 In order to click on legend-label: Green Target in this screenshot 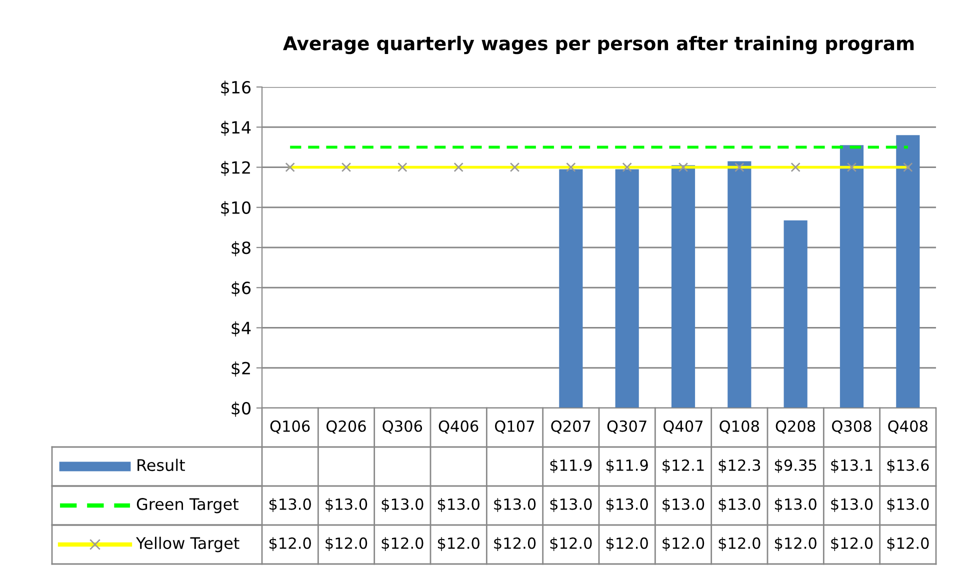, I will do `click(187, 506)`.